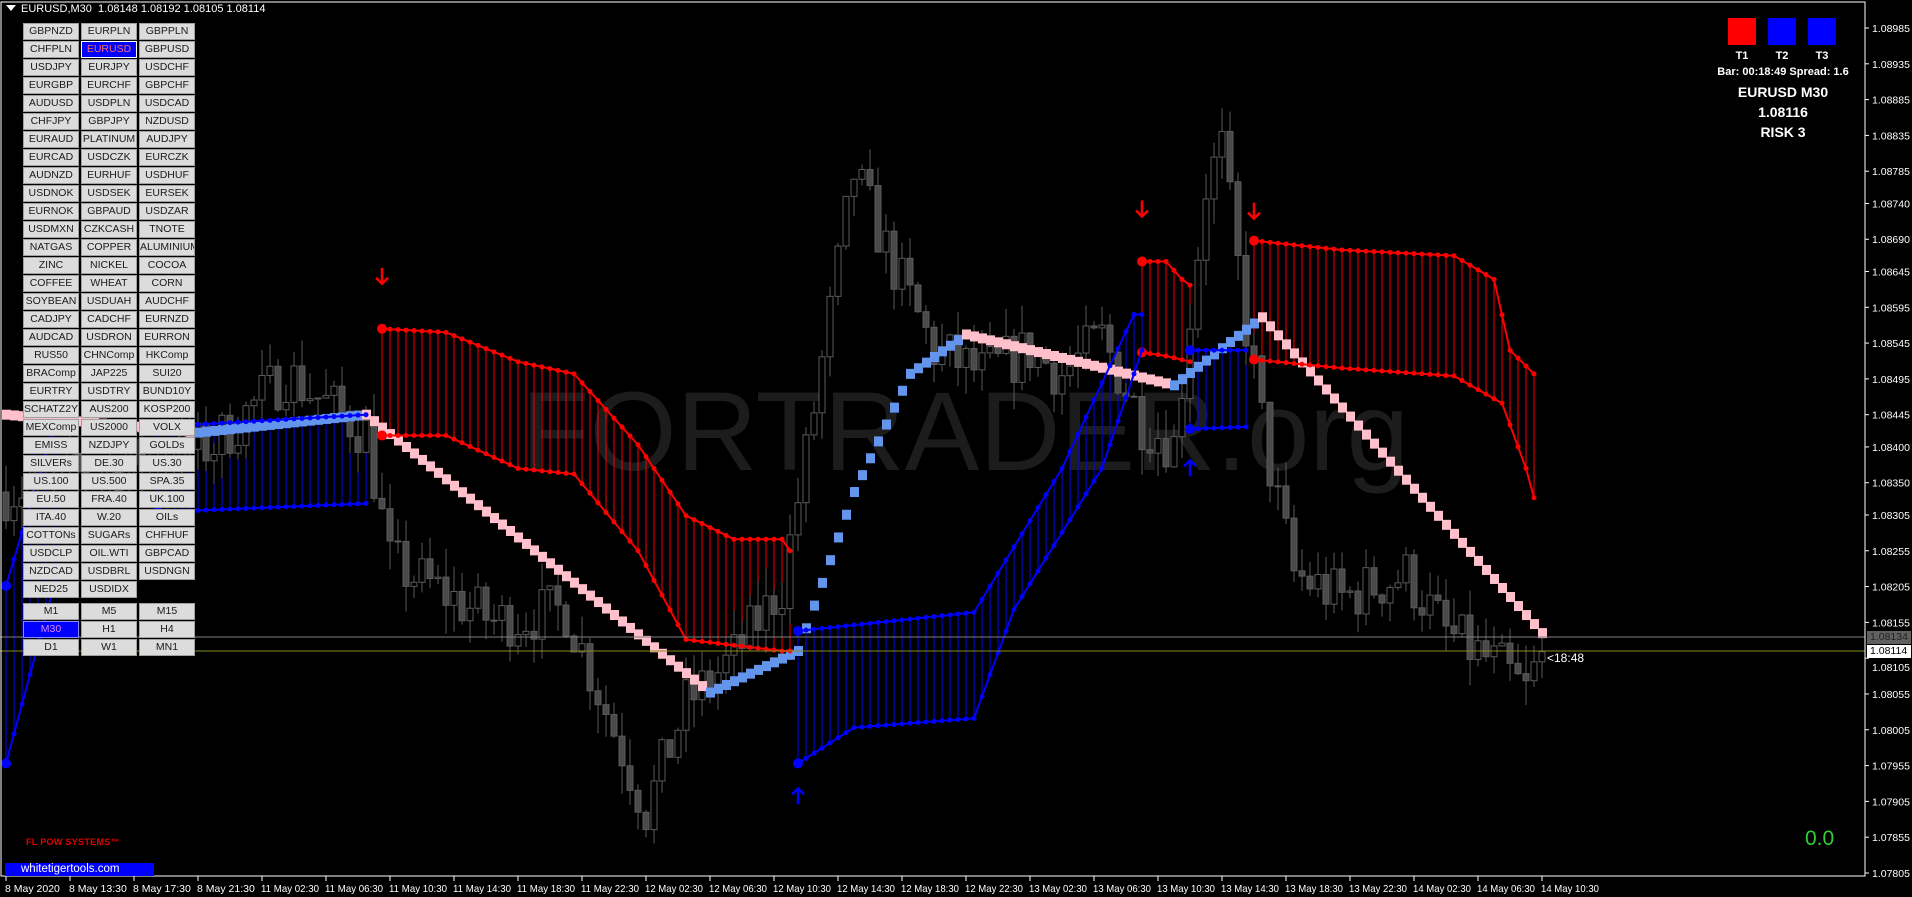 Image resolution: width=1912 pixels, height=897 pixels. What do you see at coordinates (51, 427) in the screenshot?
I see `symbol-button-mexcomp: MEXComp` at bounding box center [51, 427].